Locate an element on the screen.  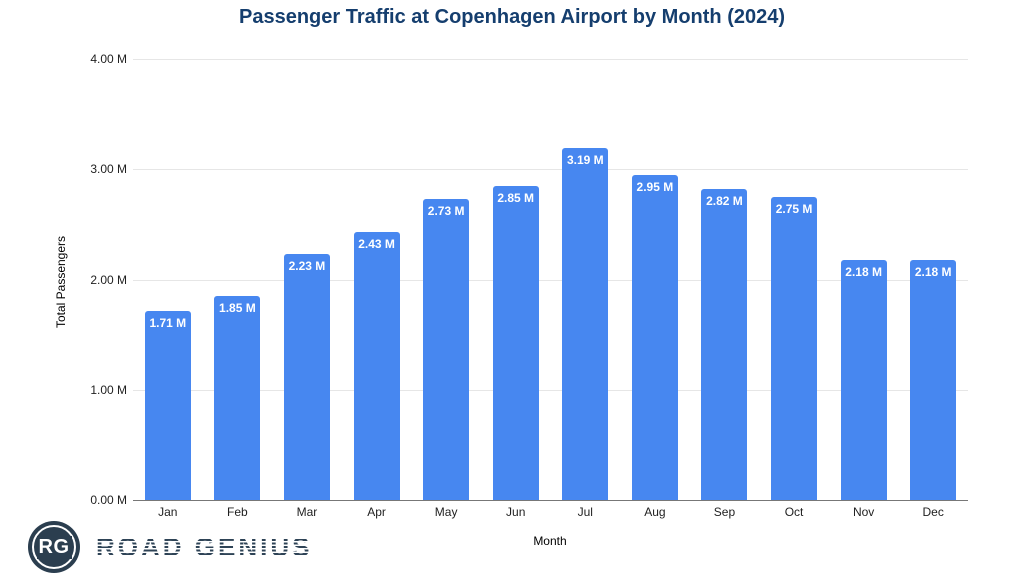
y-tick-label: 3.00 M is located at coordinates (108, 169).